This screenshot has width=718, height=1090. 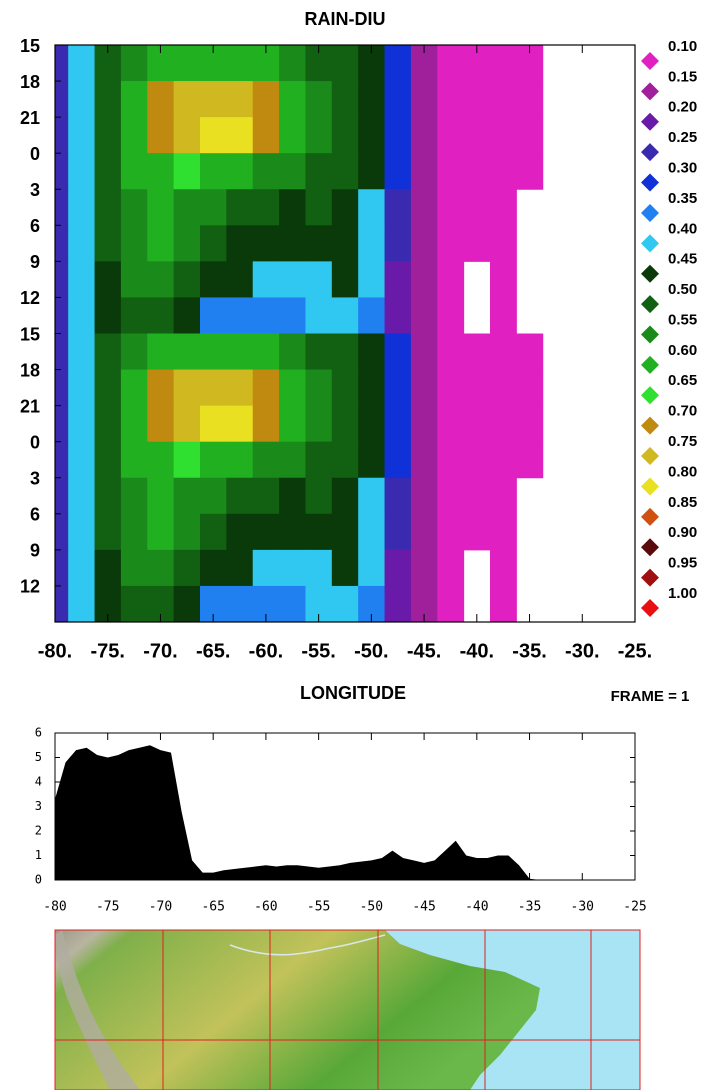 What do you see at coordinates (682, 76) in the screenshot?
I see `legend-label: 0.15` at bounding box center [682, 76].